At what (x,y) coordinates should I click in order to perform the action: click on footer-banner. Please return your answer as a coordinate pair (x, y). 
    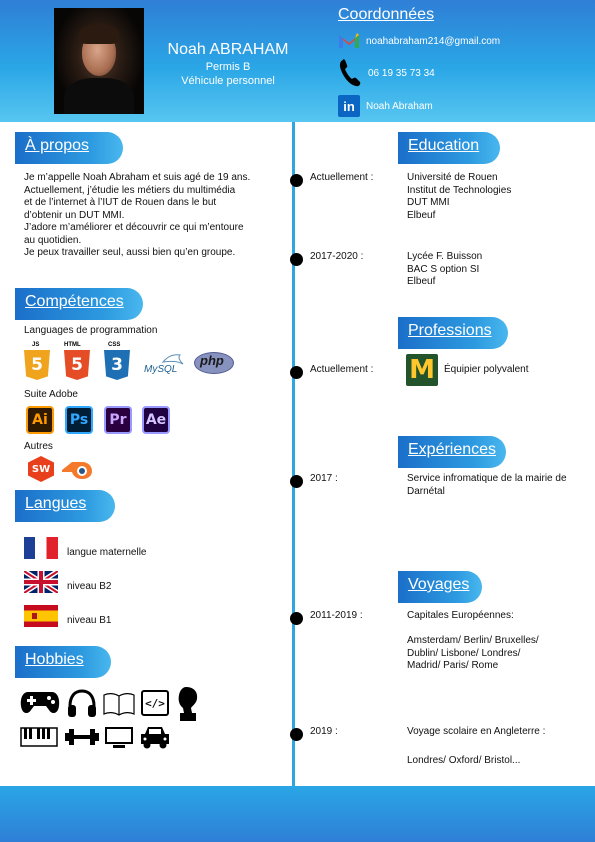
    Looking at the image, I should click on (297, 814).